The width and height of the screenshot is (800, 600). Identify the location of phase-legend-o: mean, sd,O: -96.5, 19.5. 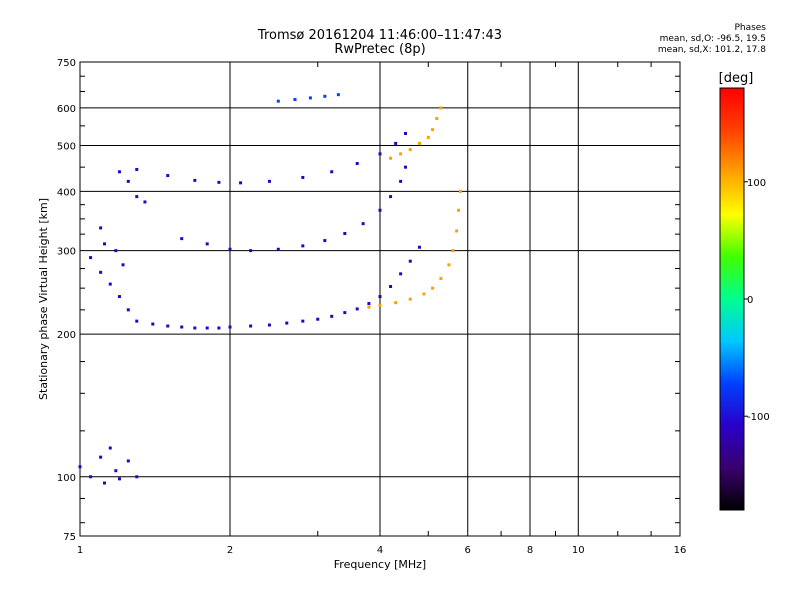
(712, 39).